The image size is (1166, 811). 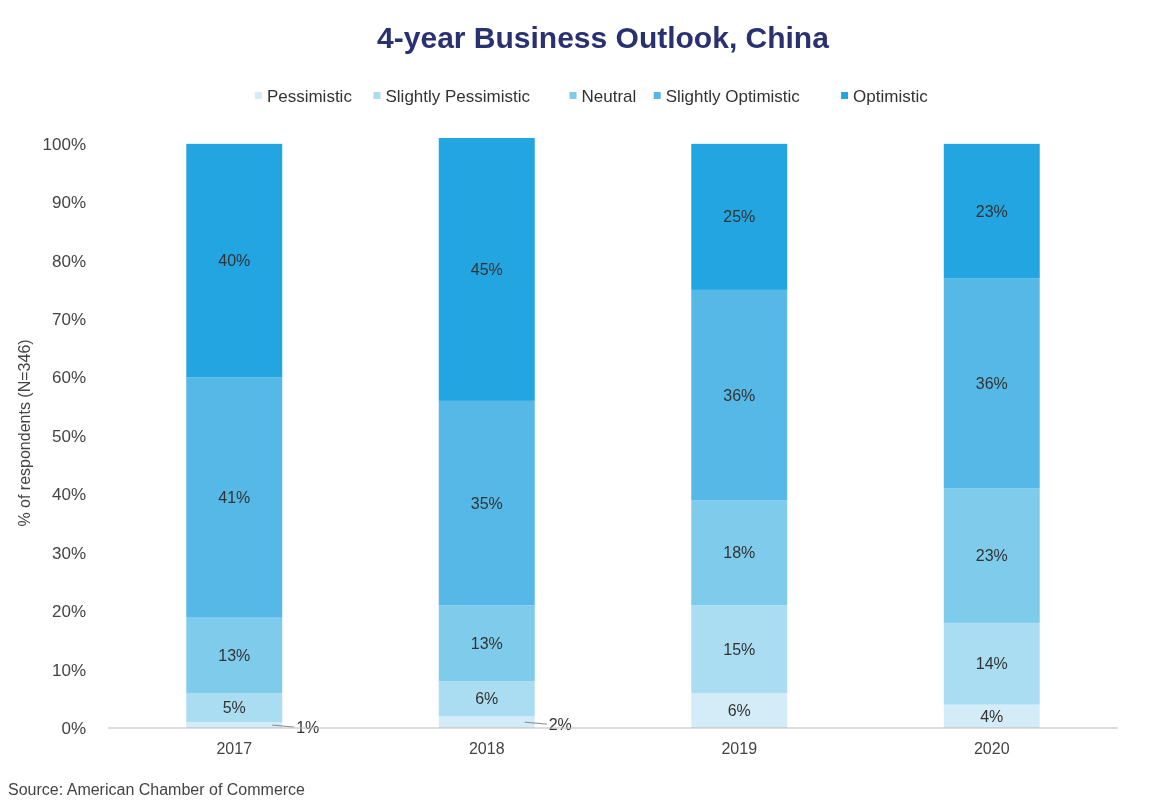 What do you see at coordinates (891, 96) in the screenshot?
I see `legend-label: Optimistic` at bounding box center [891, 96].